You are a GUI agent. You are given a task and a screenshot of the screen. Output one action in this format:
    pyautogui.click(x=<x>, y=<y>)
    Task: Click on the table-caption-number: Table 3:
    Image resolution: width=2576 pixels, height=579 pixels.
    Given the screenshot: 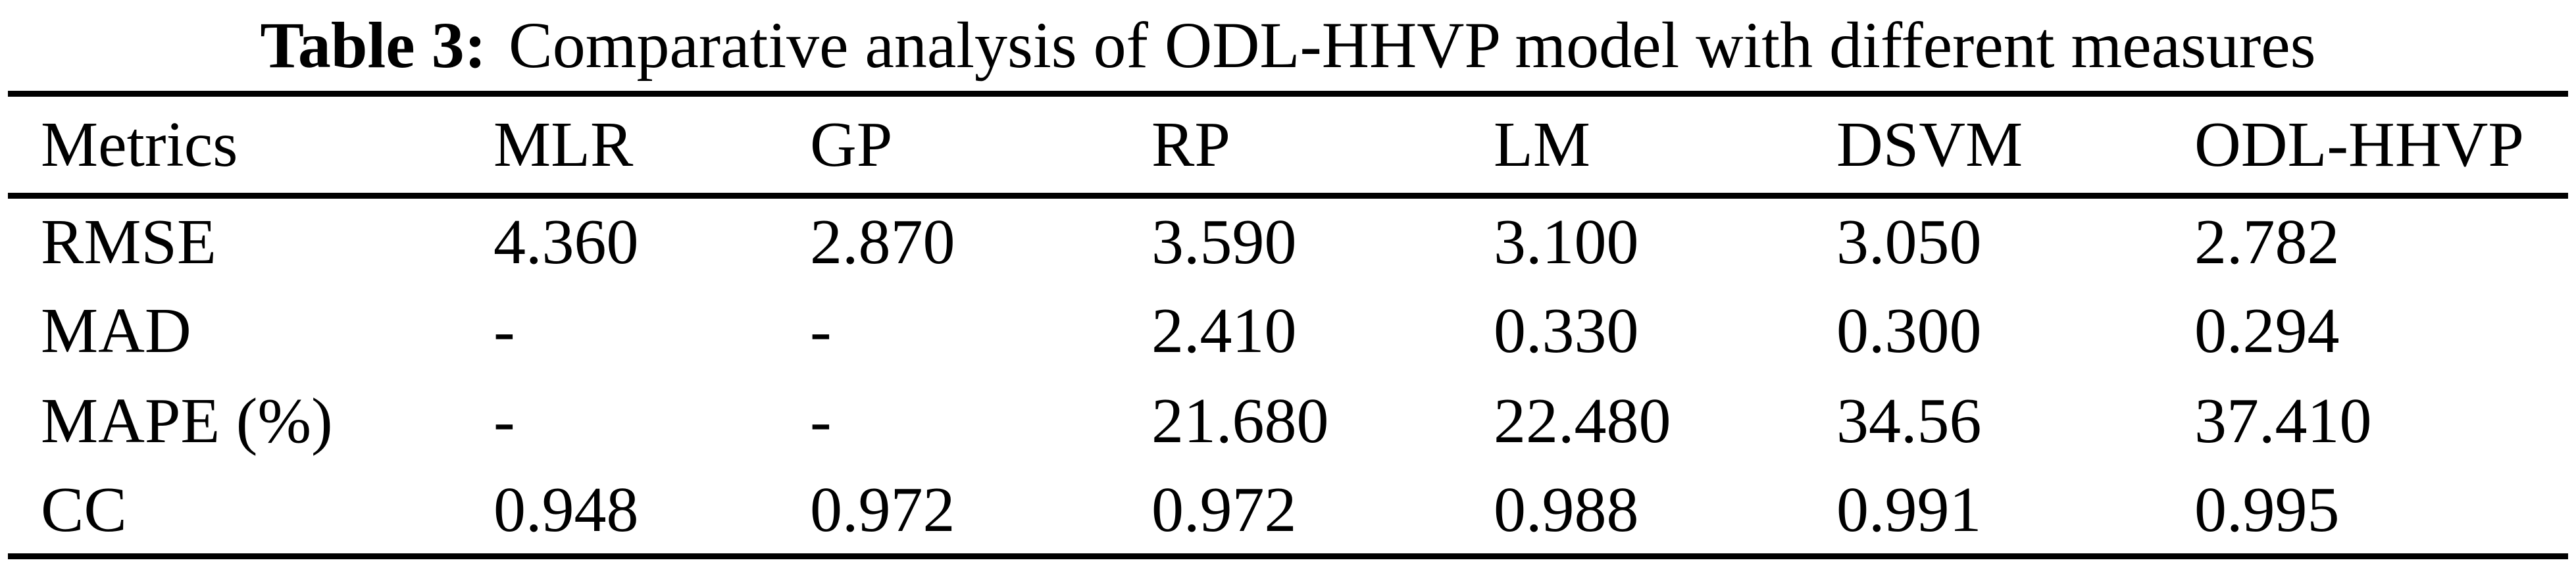 What is the action you would take?
    pyautogui.click(x=373, y=45)
    